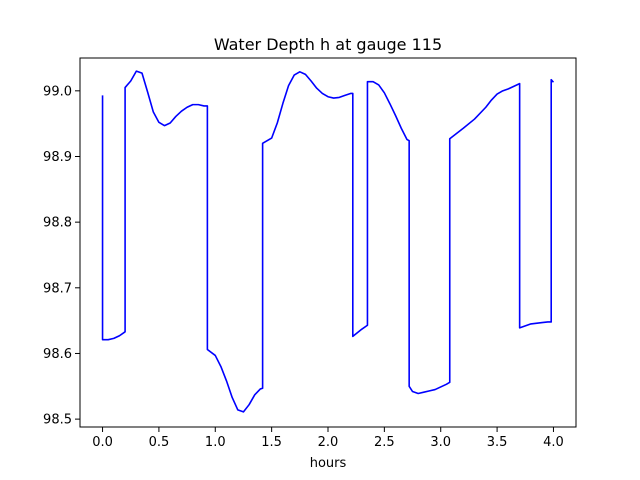 The image size is (640, 480). I want to click on x-tick-label: 1.0, so click(215, 442).